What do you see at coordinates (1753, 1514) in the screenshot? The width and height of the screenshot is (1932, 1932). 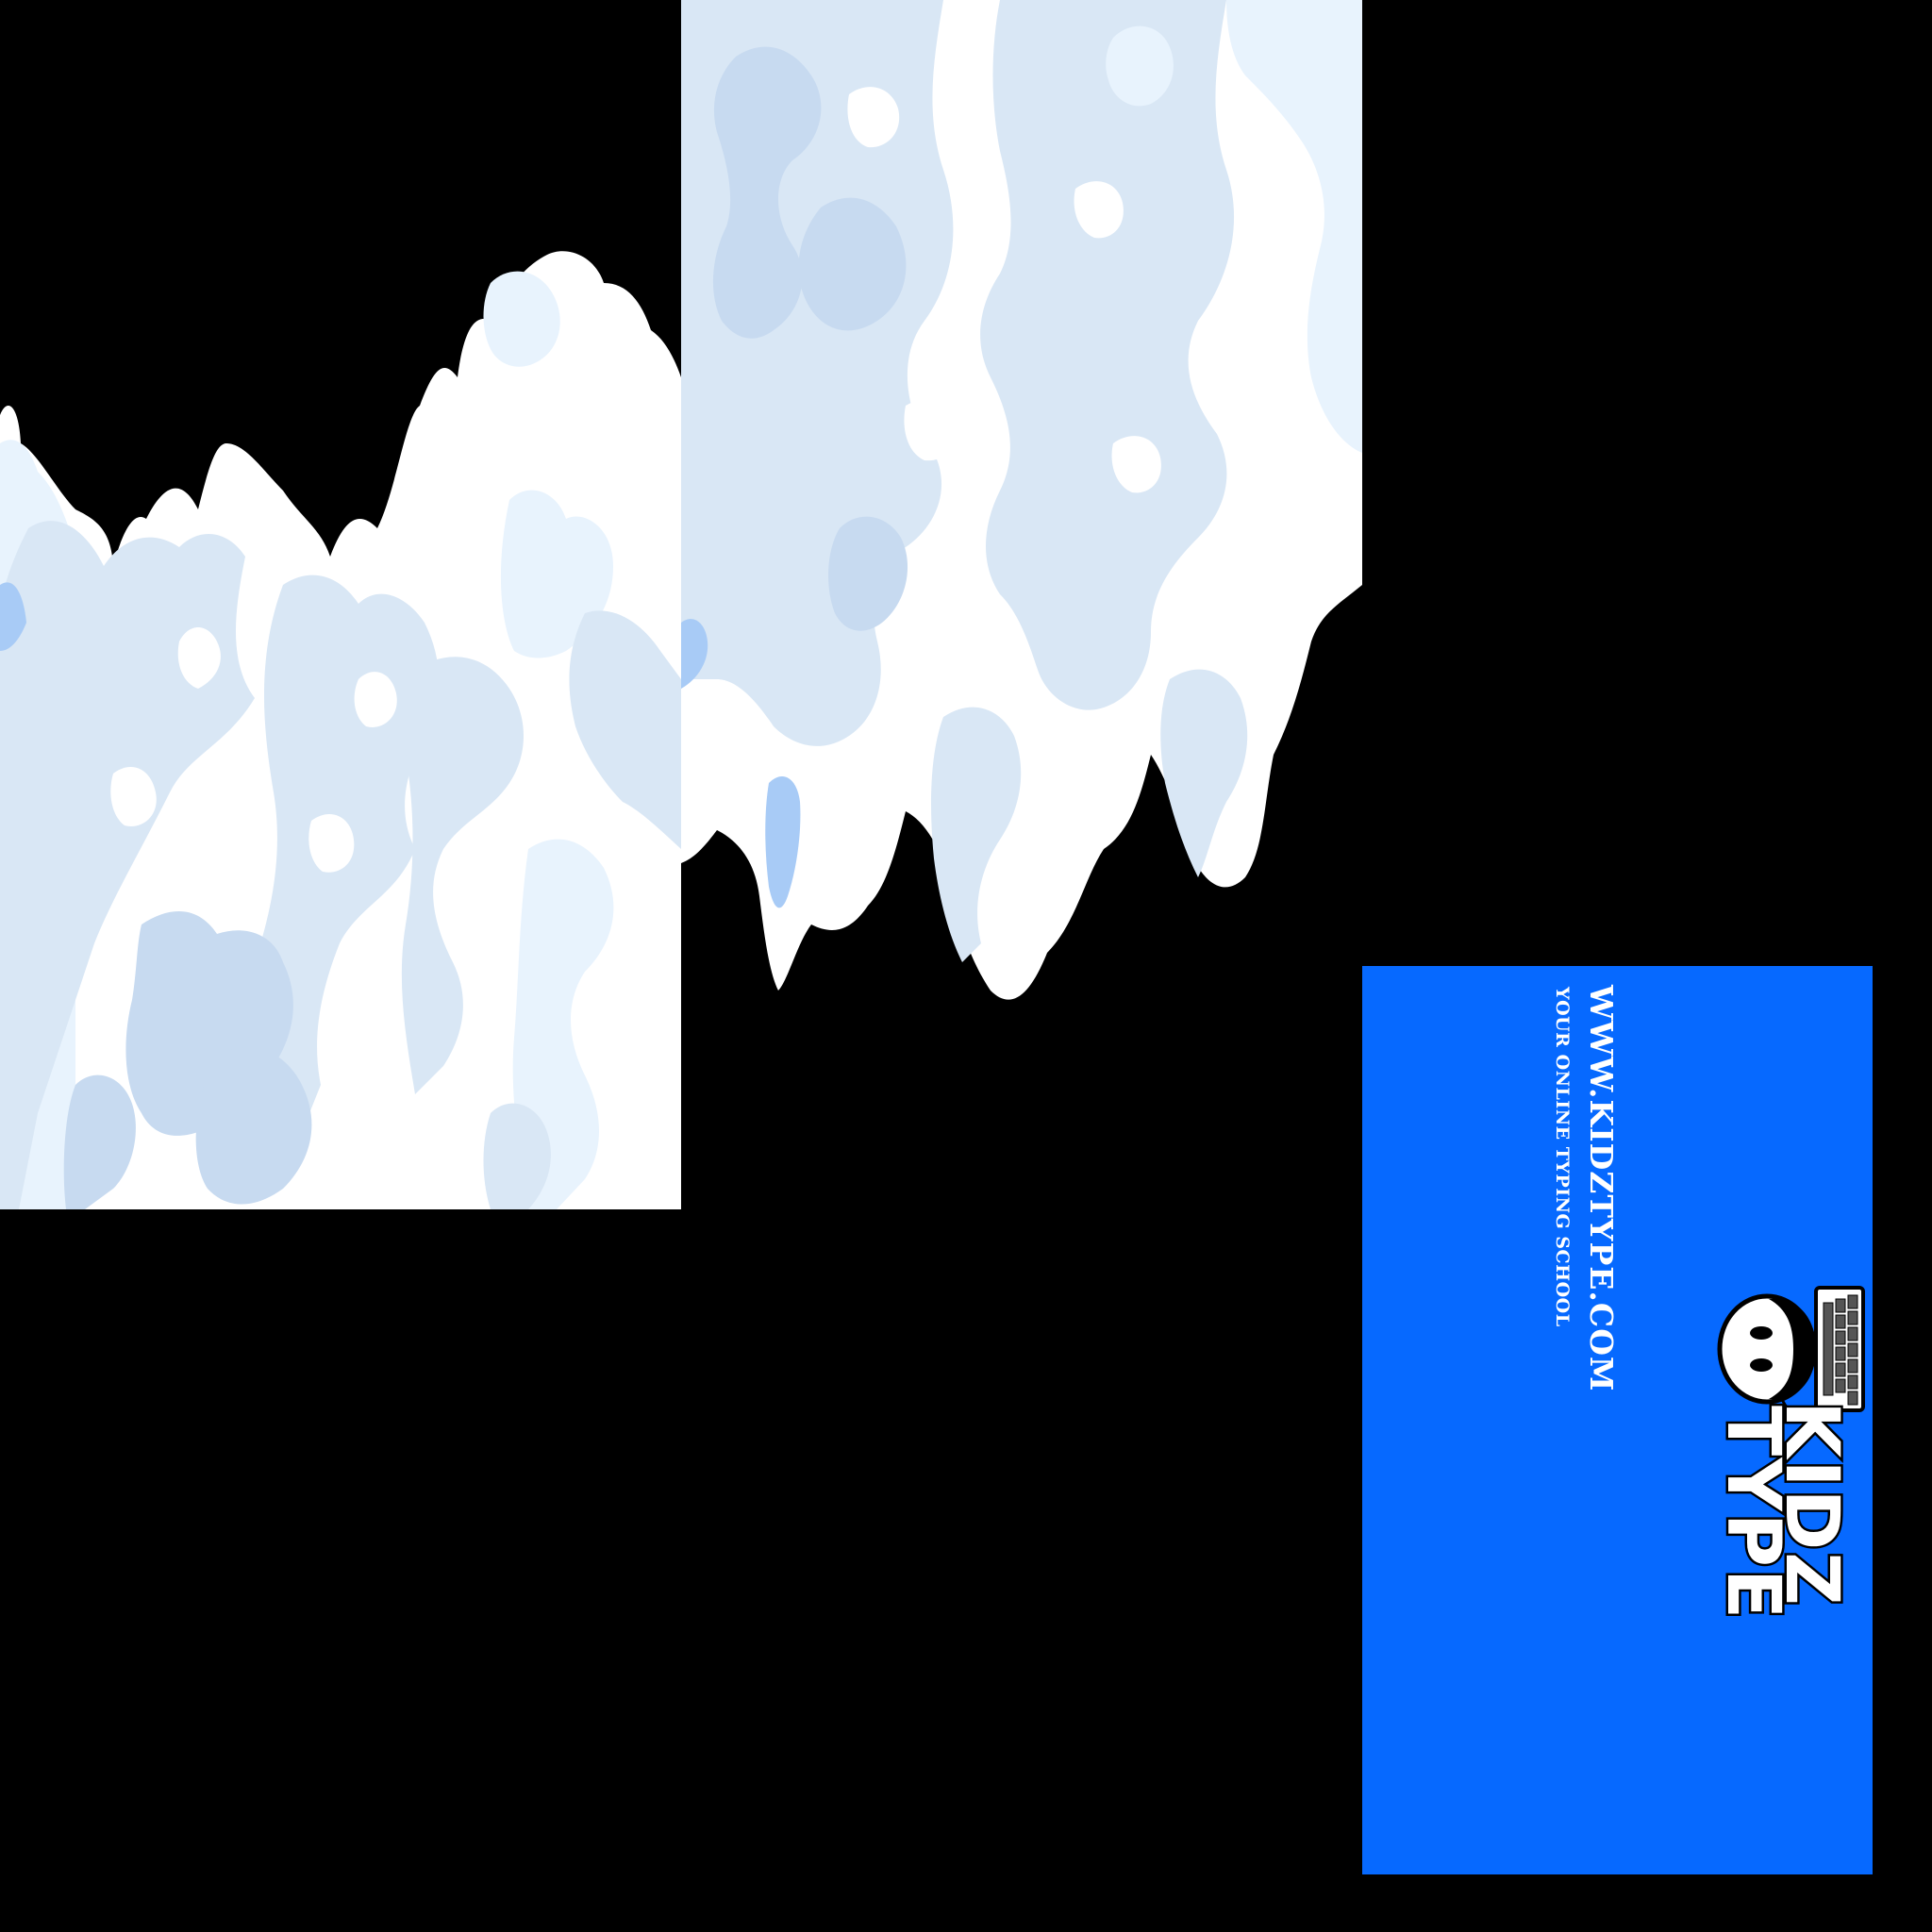 I see `logo-text-type: TYPE` at bounding box center [1753, 1514].